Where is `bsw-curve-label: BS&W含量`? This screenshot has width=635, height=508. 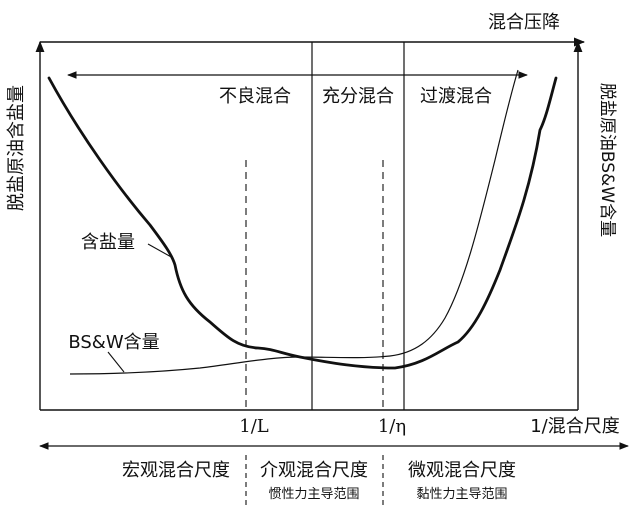 bsw-curve-label: BS&W含量 is located at coordinates (113, 342).